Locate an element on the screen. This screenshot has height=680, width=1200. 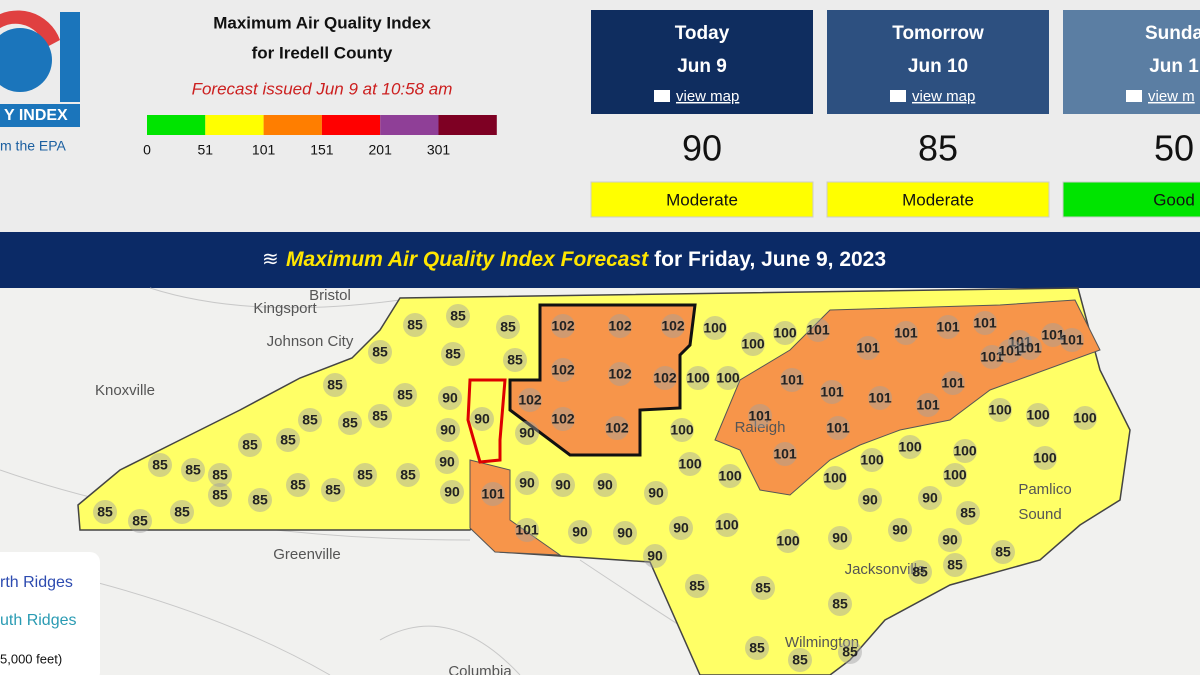
city-label: Johnson City is located at coordinates (310, 341).